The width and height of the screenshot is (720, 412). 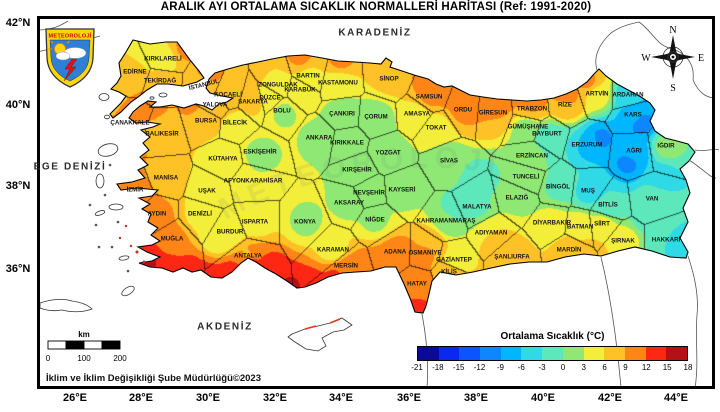 What do you see at coordinates (672, 30) in the screenshot?
I see `compass-n: N` at bounding box center [672, 30].